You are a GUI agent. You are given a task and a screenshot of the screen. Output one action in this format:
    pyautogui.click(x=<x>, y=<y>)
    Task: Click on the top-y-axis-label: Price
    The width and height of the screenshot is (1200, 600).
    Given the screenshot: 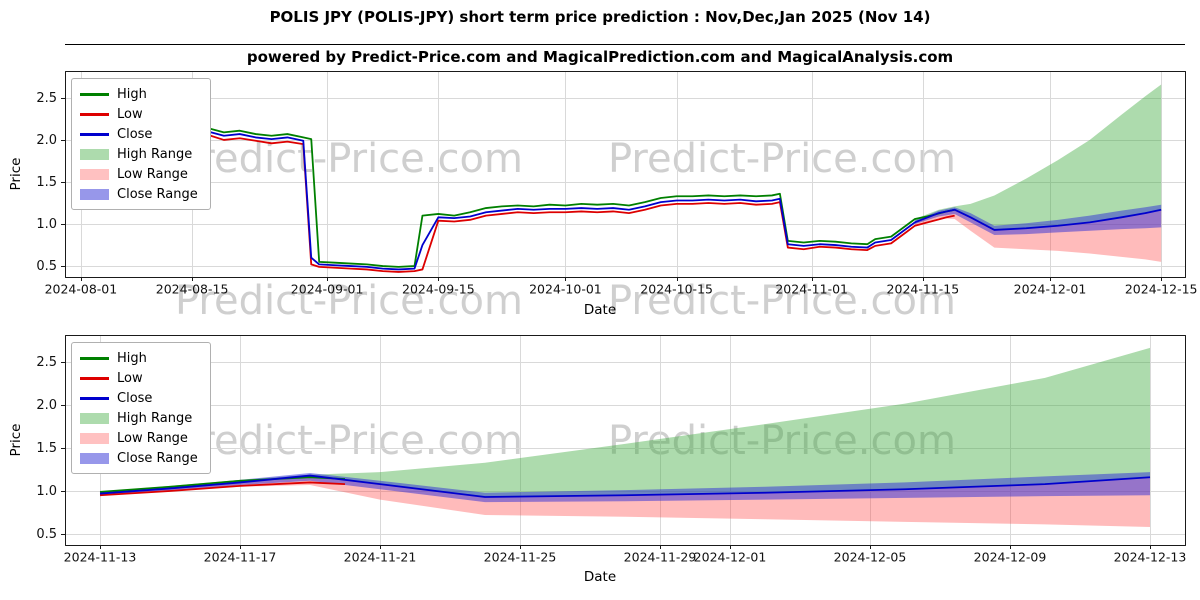 What is the action you would take?
    pyautogui.click(x=16, y=174)
    